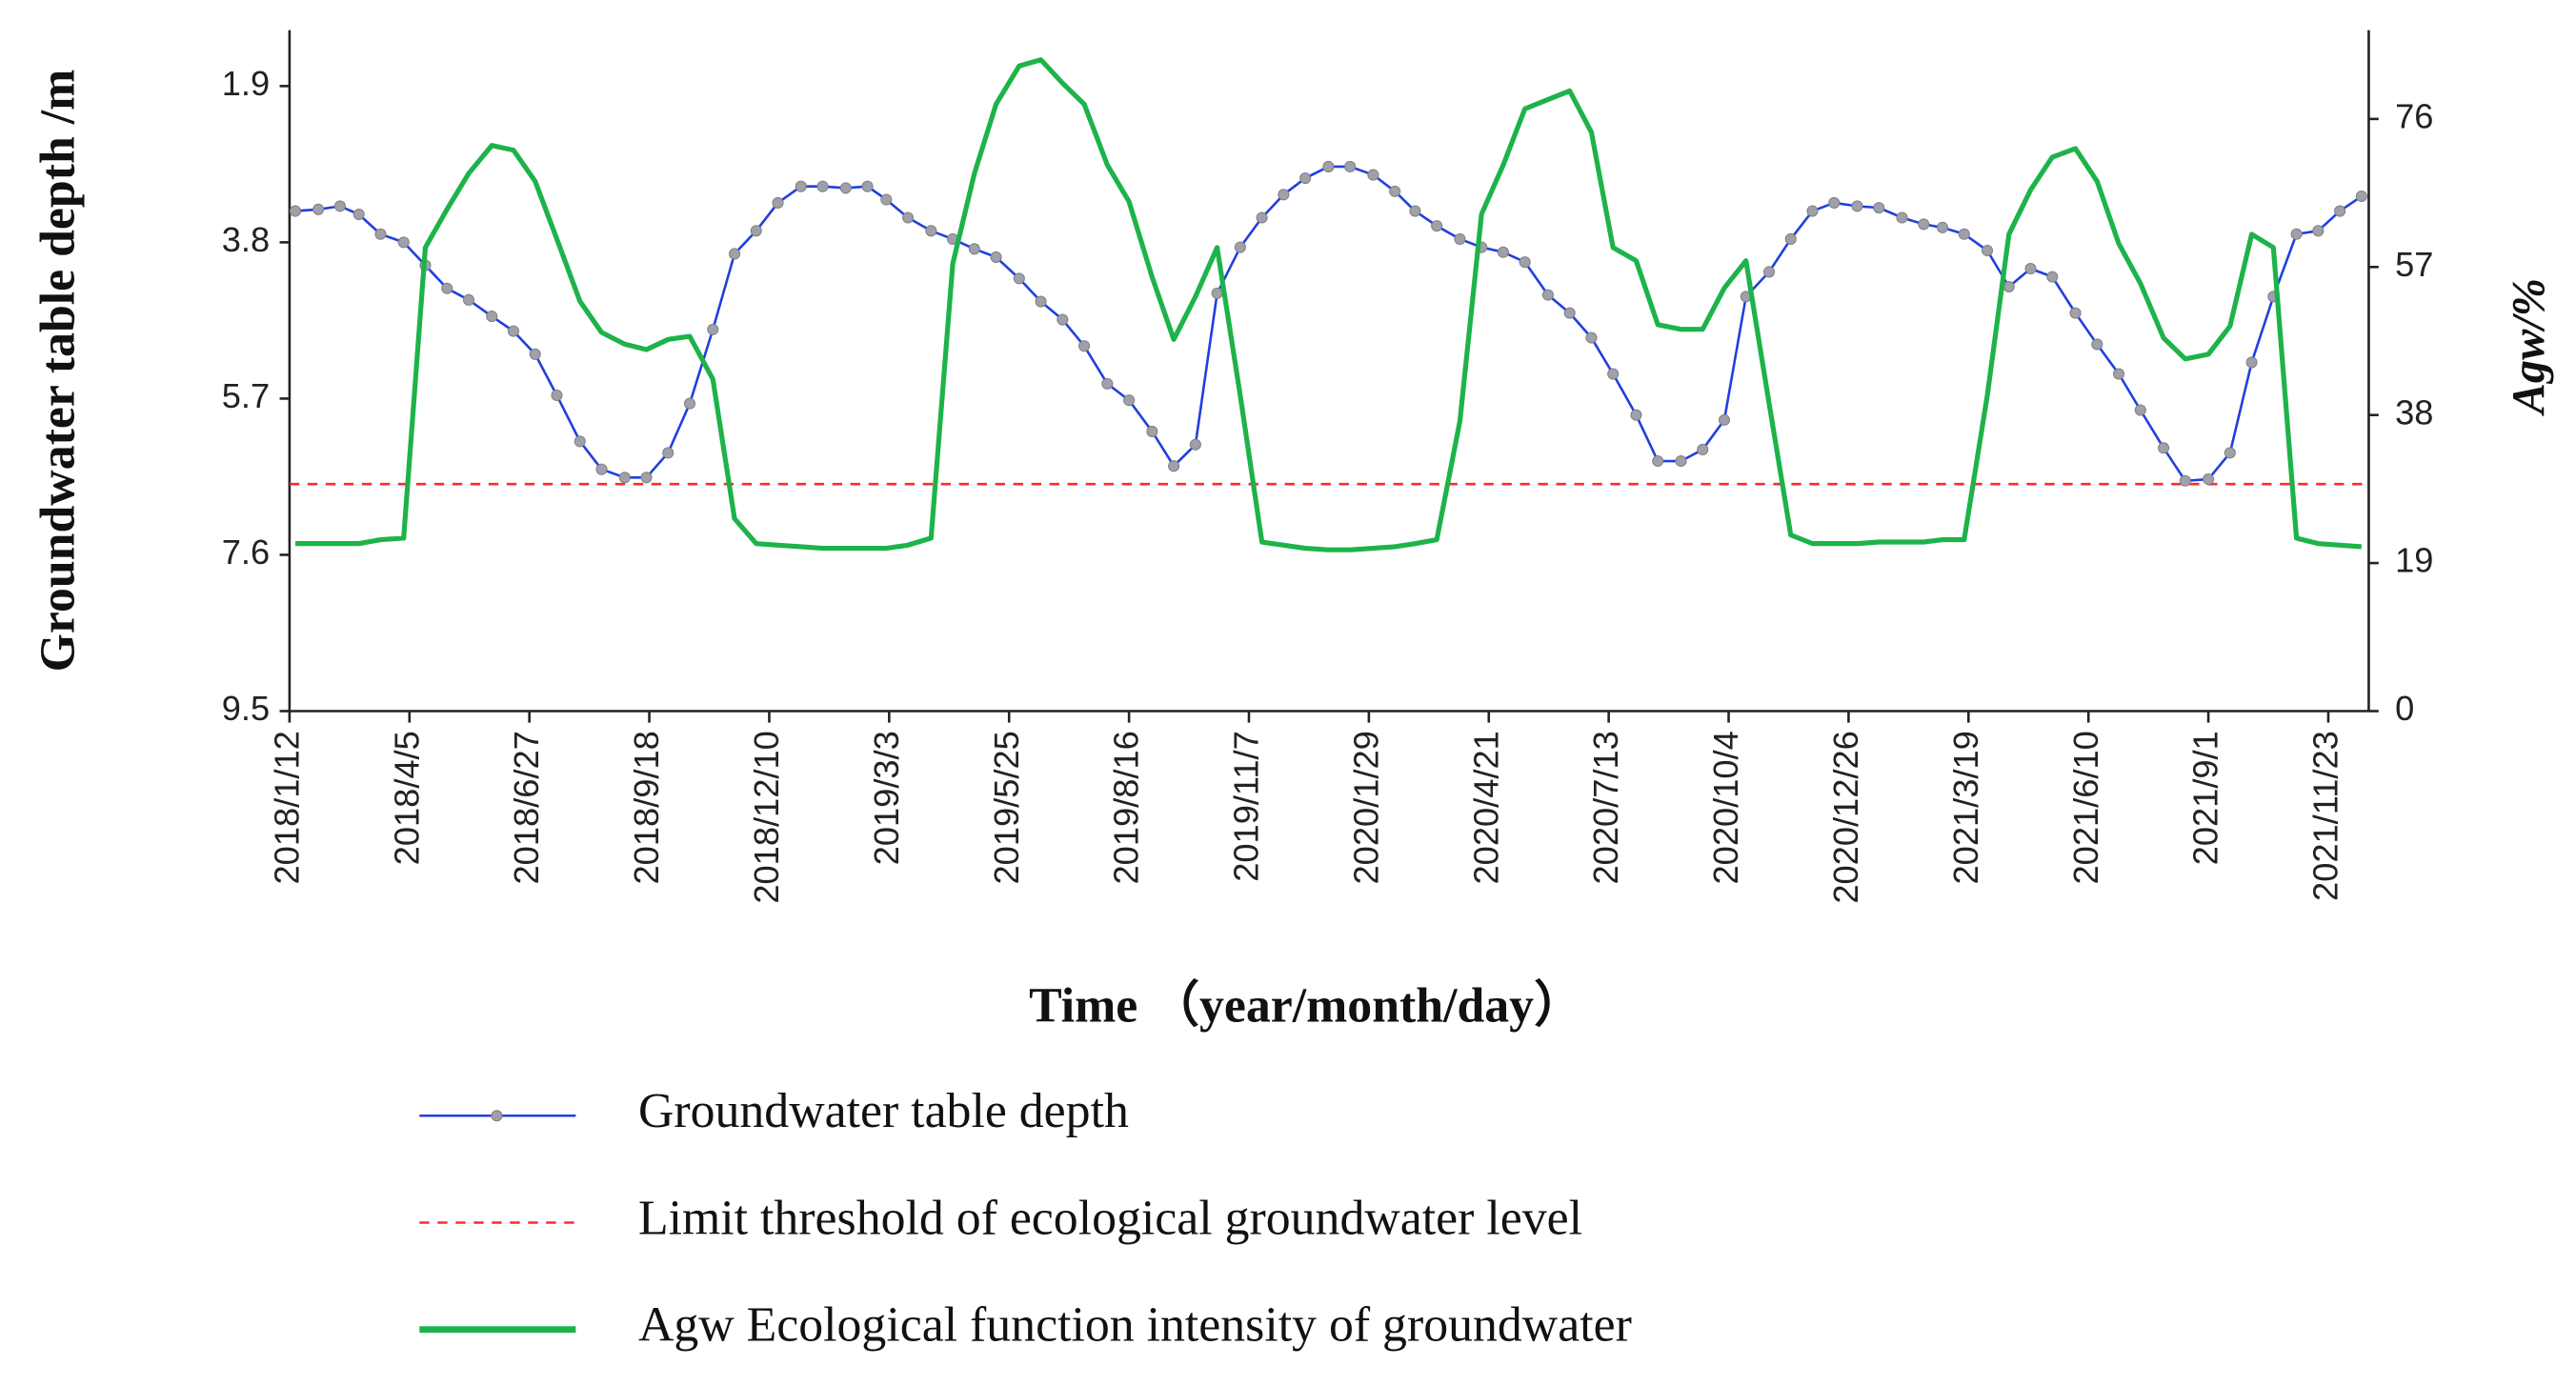  I want to click on x-tick-label: 2020/7/13, so click(1605, 807).